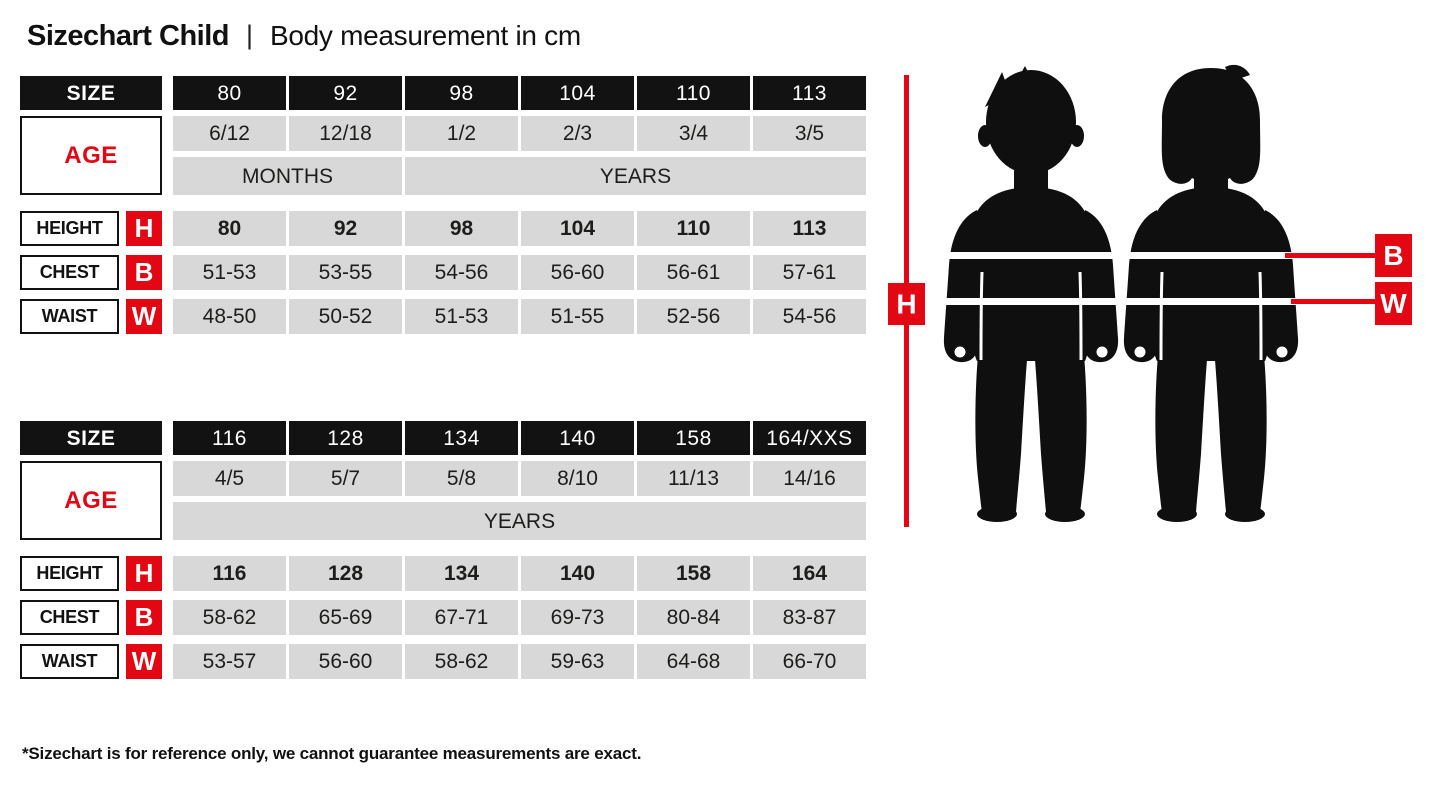 This screenshot has width=1441, height=795. What do you see at coordinates (461, 478) in the screenshot?
I see `age-cell: 5/8` at bounding box center [461, 478].